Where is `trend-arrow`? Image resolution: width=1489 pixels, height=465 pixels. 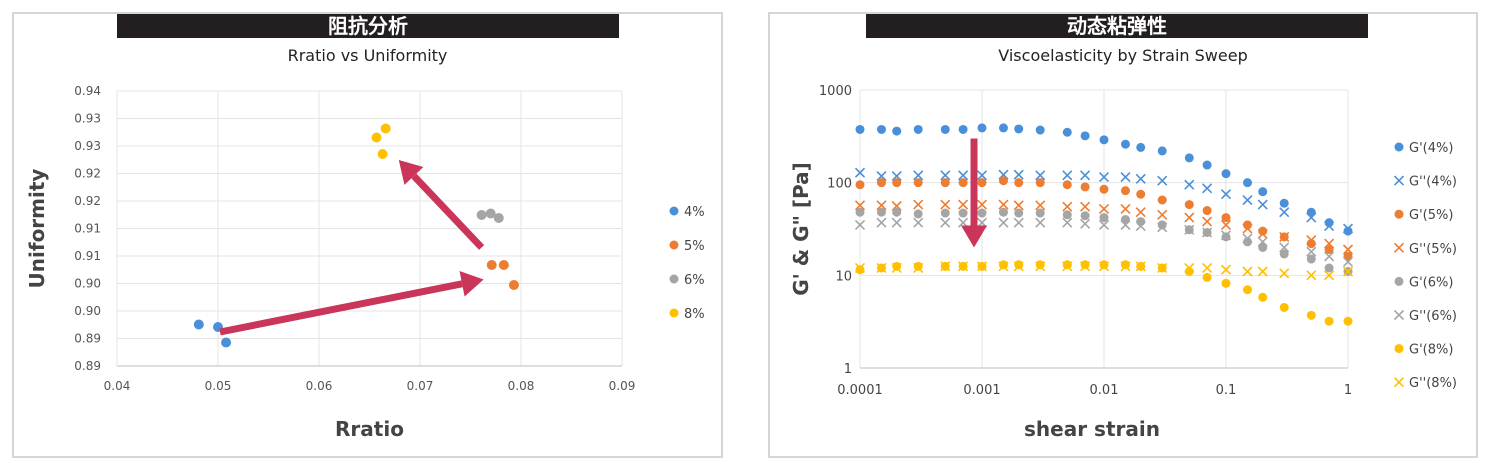 trend-arrow is located at coordinates (441, 205).